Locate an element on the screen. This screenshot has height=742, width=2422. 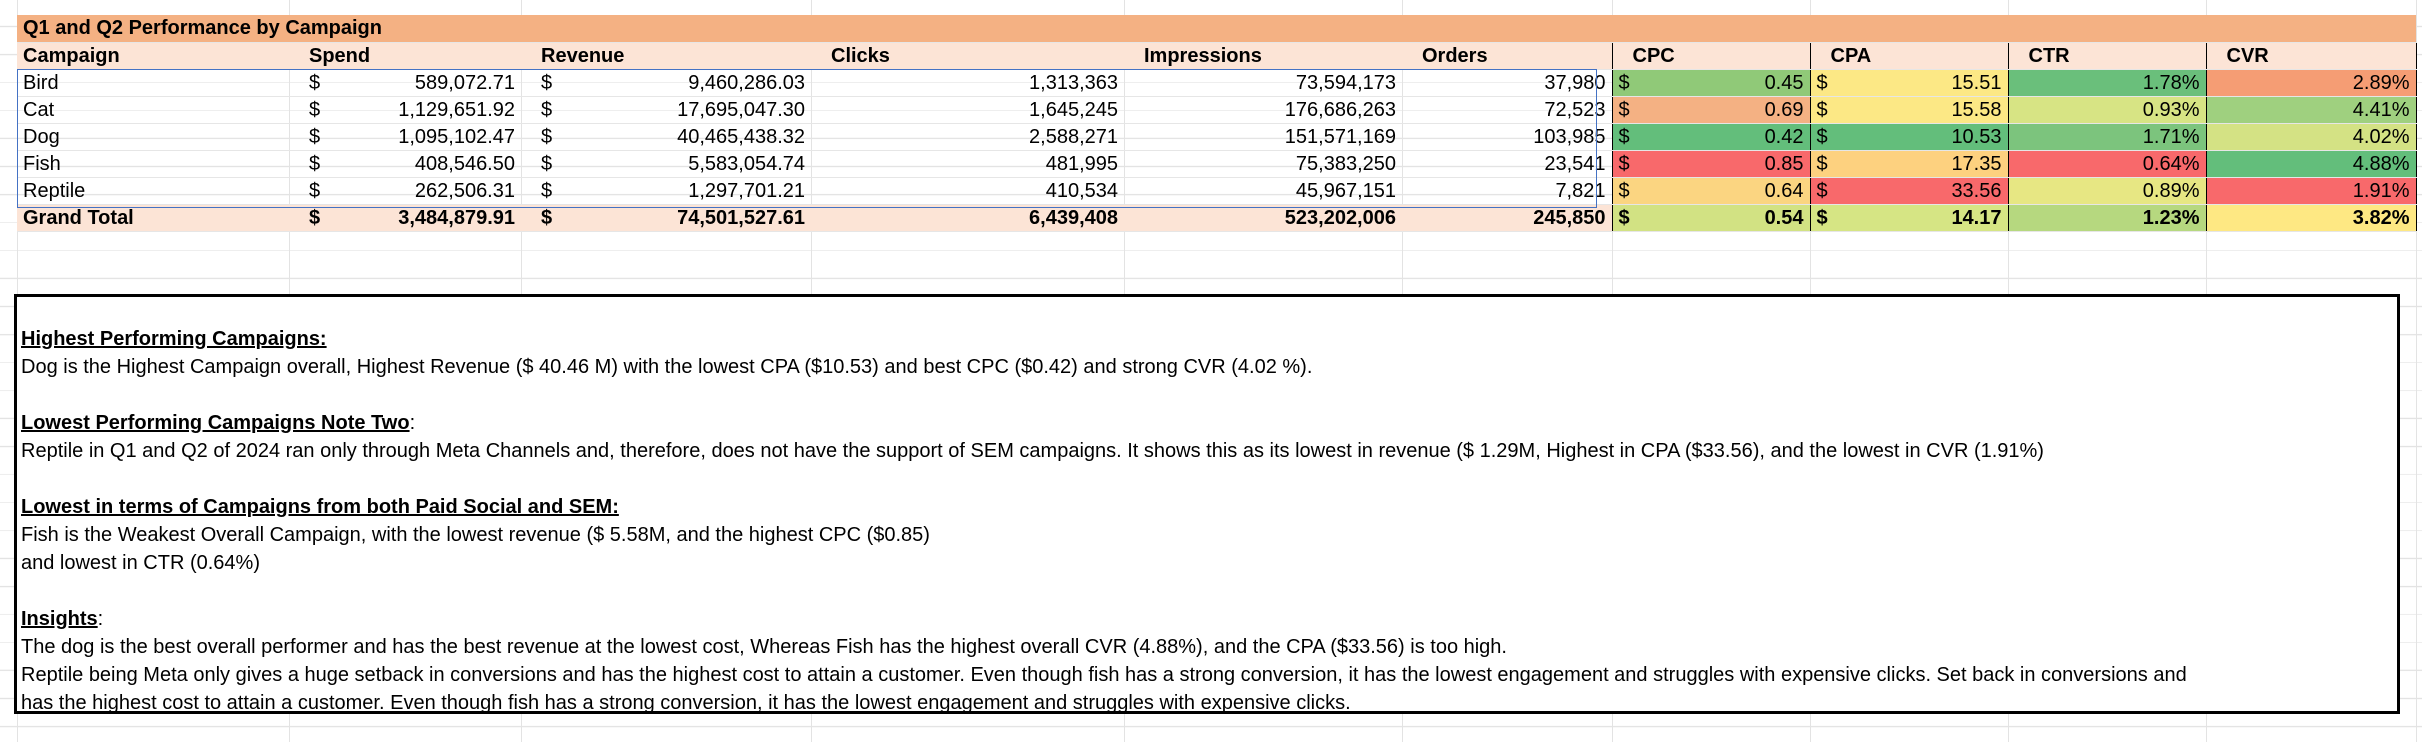
header-revenue: Revenue is located at coordinates (666, 56).